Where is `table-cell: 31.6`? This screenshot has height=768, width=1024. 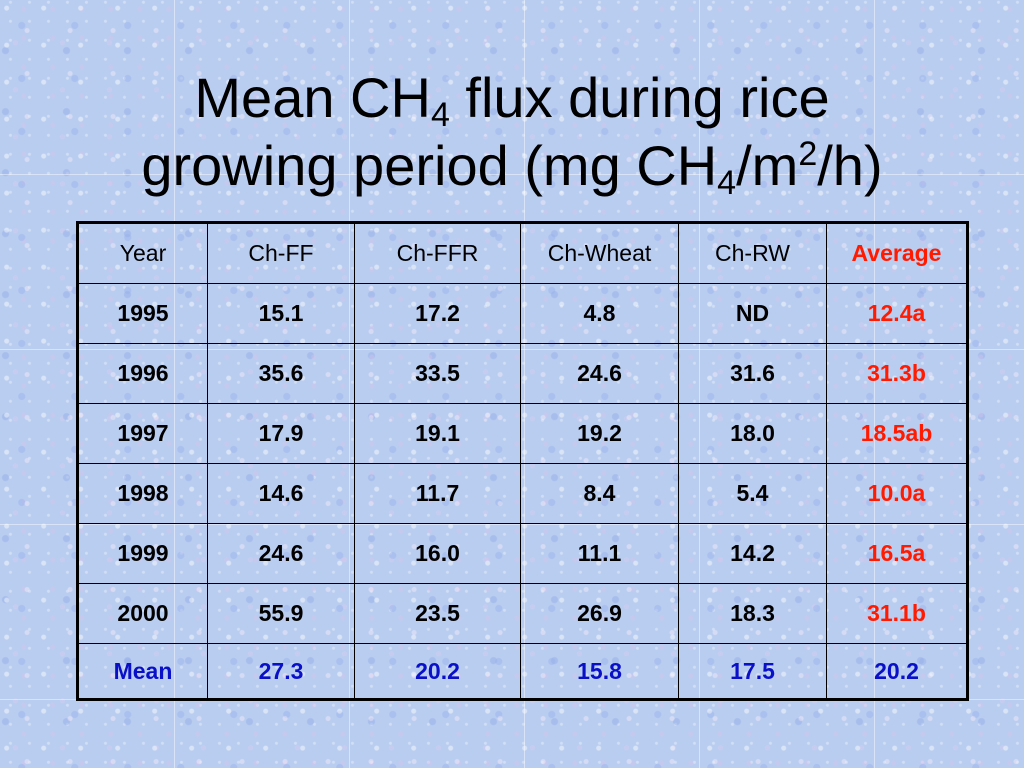
table-cell: 31.6 is located at coordinates (752, 373).